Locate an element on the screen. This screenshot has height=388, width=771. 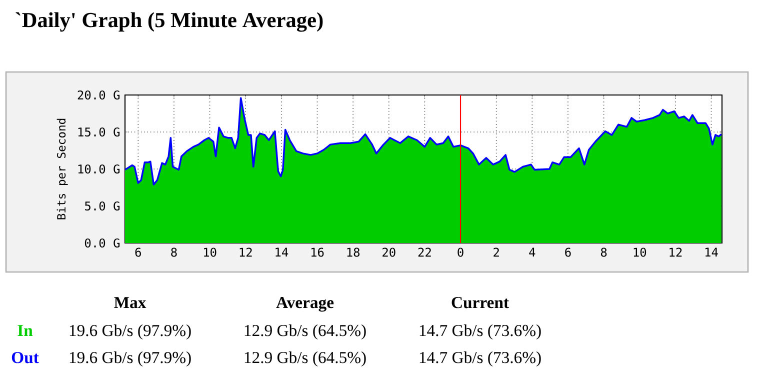
y-tick-label: 0.0 G is located at coordinates (102, 243).